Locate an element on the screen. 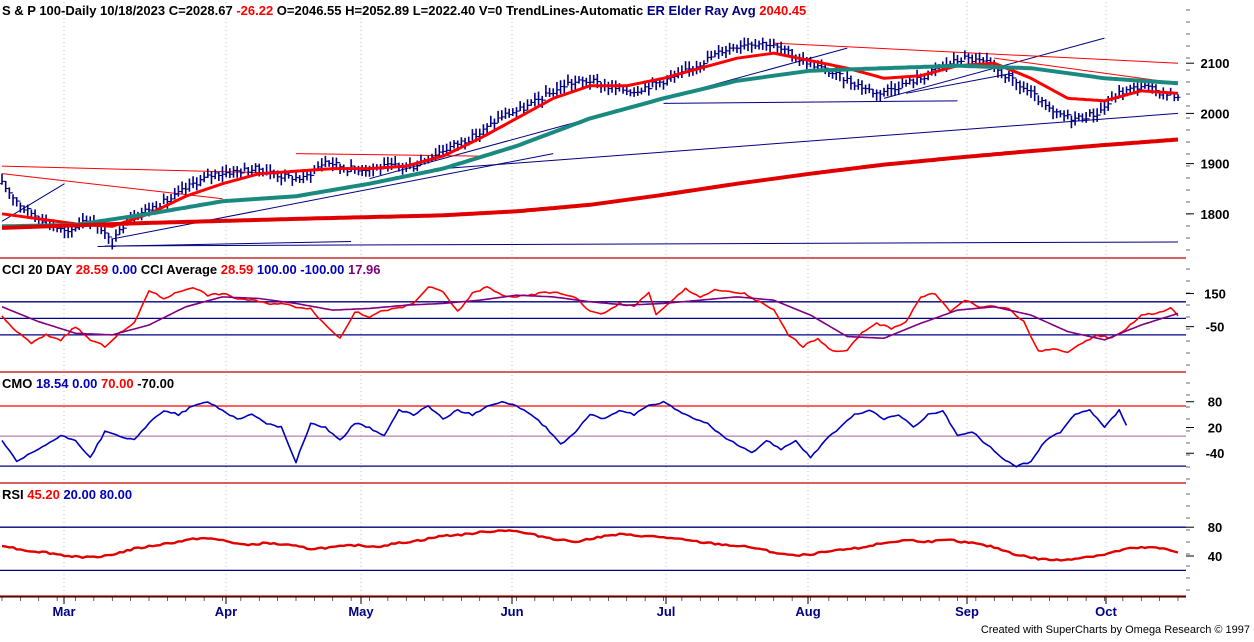 The width and height of the screenshot is (1254, 642). x-tick-label: Jun is located at coordinates (511, 611).